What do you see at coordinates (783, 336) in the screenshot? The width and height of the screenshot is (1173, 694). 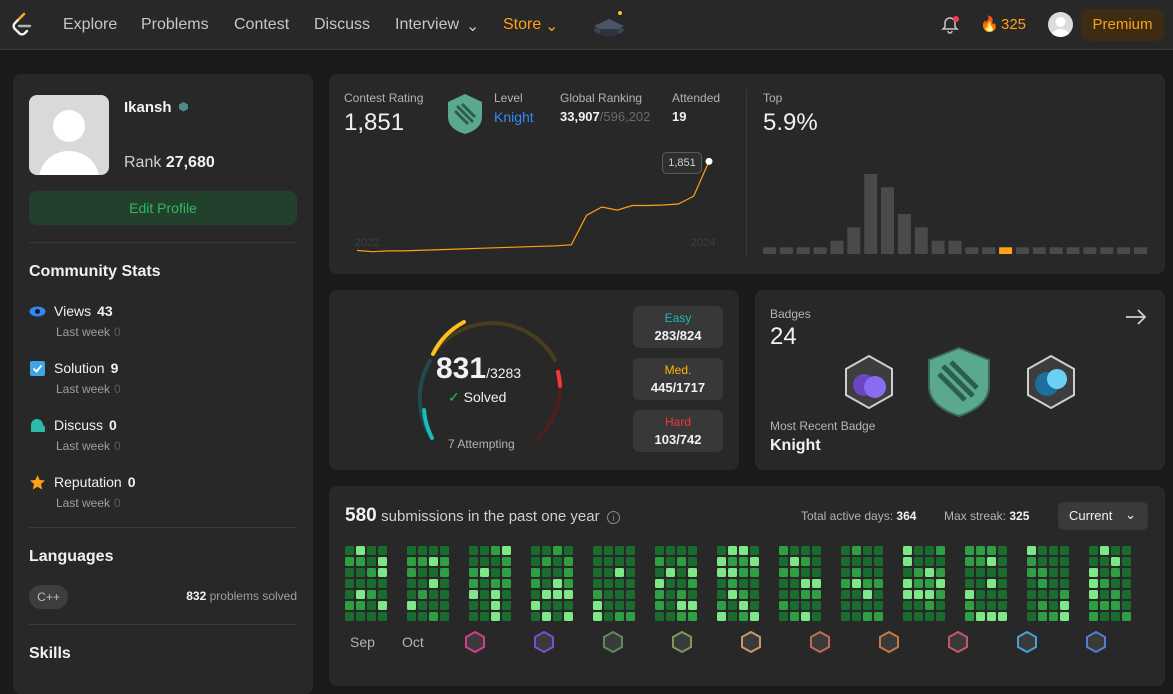 I see `badges-count: 24` at bounding box center [783, 336].